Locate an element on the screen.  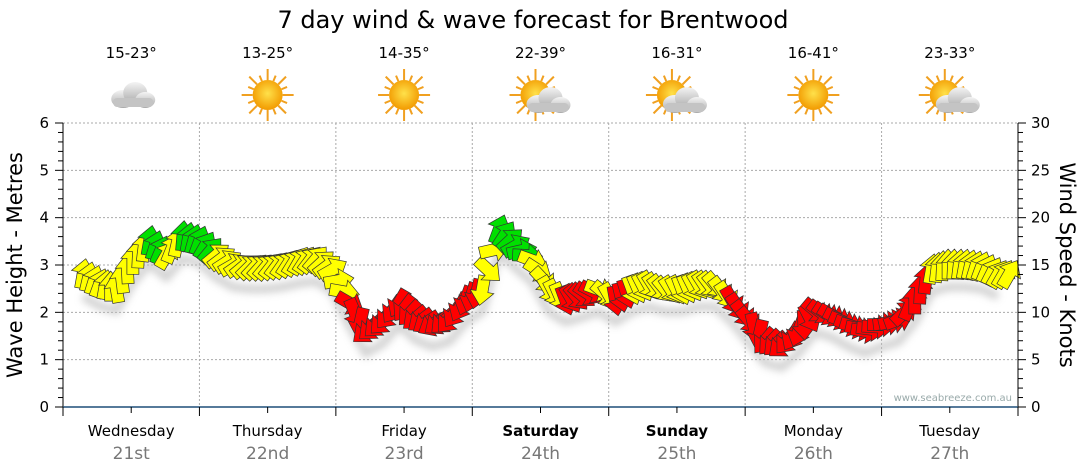
day-name: Thursday is located at coordinates (267, 431).